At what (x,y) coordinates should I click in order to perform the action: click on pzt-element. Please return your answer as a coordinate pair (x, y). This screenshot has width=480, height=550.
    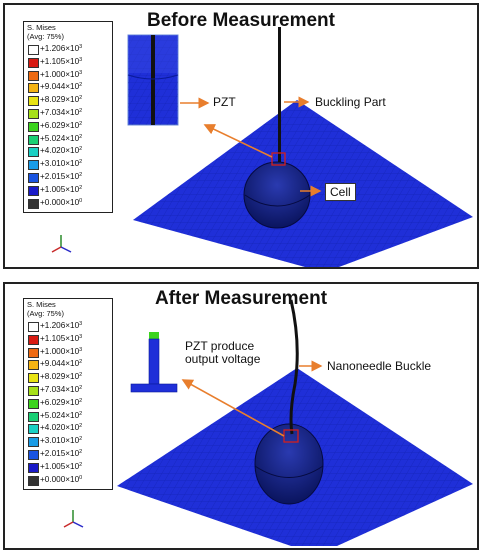
    Looking at the image, I should click on (154, 362).